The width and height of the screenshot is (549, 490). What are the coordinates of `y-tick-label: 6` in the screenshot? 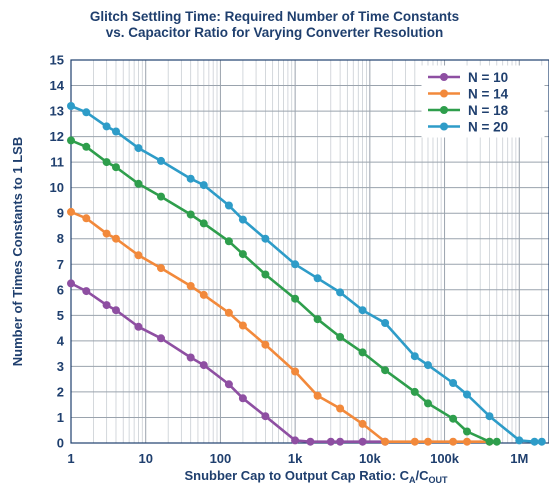 It's located at (60, 289).